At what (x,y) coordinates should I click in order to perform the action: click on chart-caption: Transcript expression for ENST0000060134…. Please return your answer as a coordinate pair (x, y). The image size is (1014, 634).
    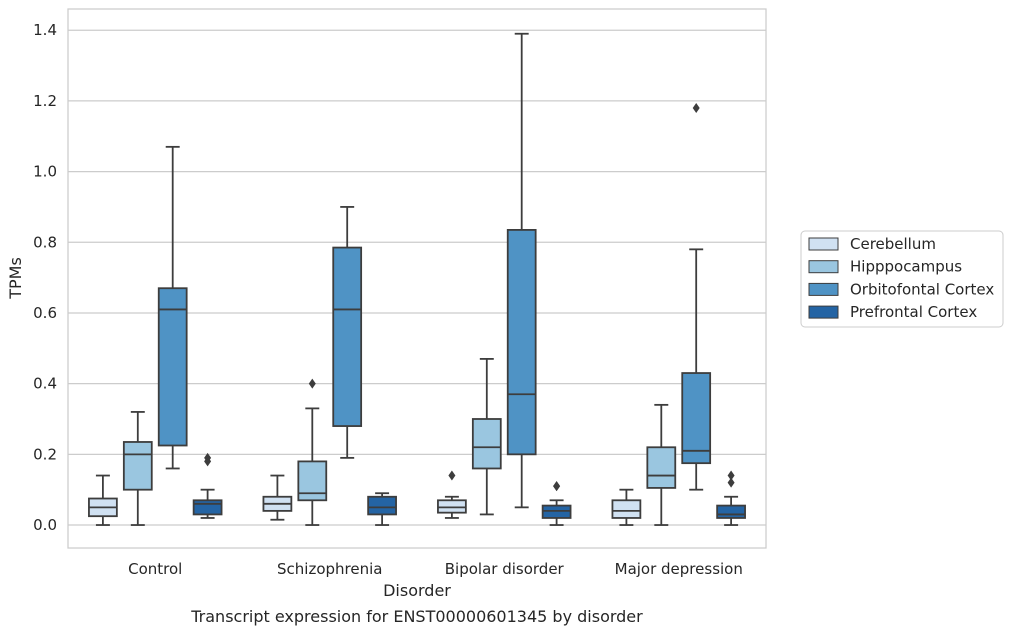
    Looking at the image, I should click on (416, 616).